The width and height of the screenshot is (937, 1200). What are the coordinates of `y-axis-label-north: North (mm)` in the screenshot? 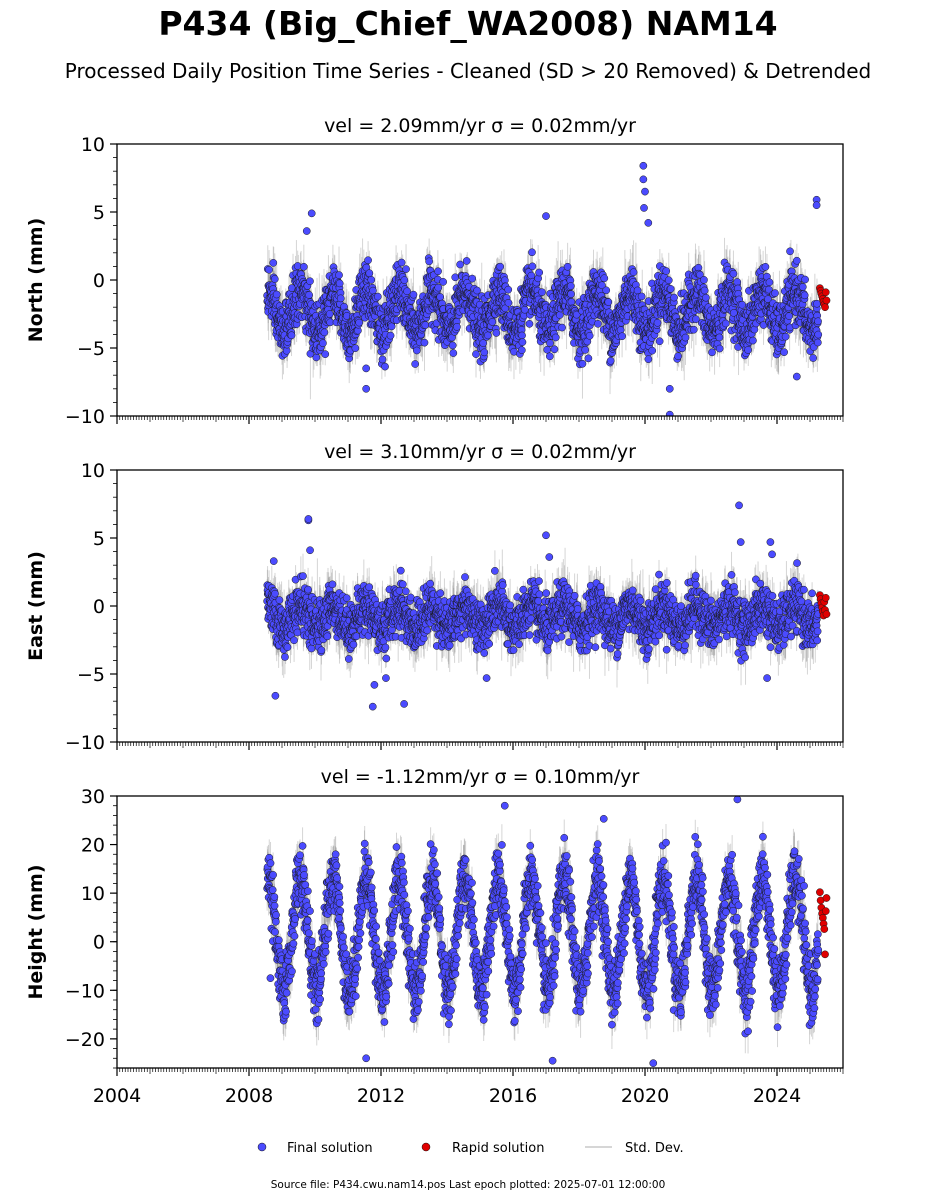 It's located at (36, 280).